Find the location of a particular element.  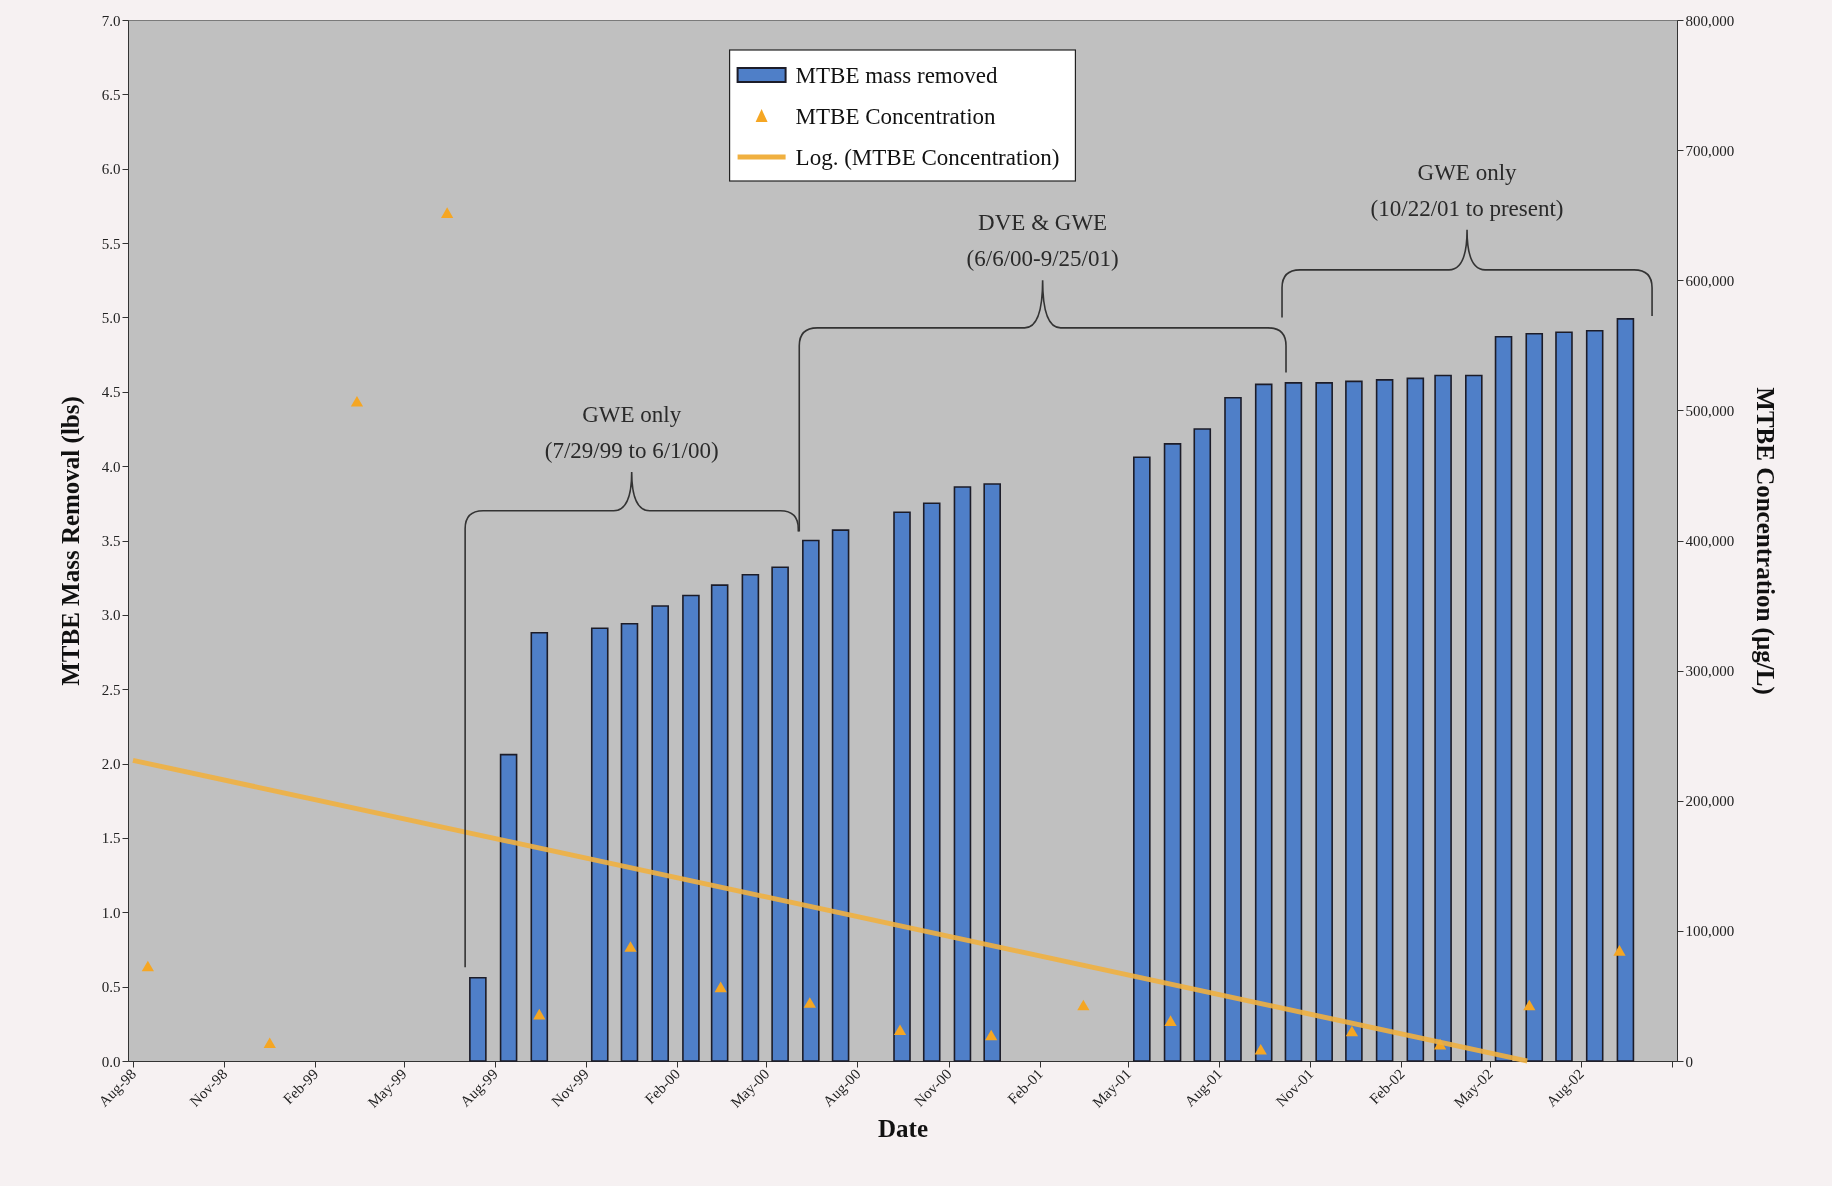

y2-tick-label: 300,000 is located at coordinates (1710, 671).